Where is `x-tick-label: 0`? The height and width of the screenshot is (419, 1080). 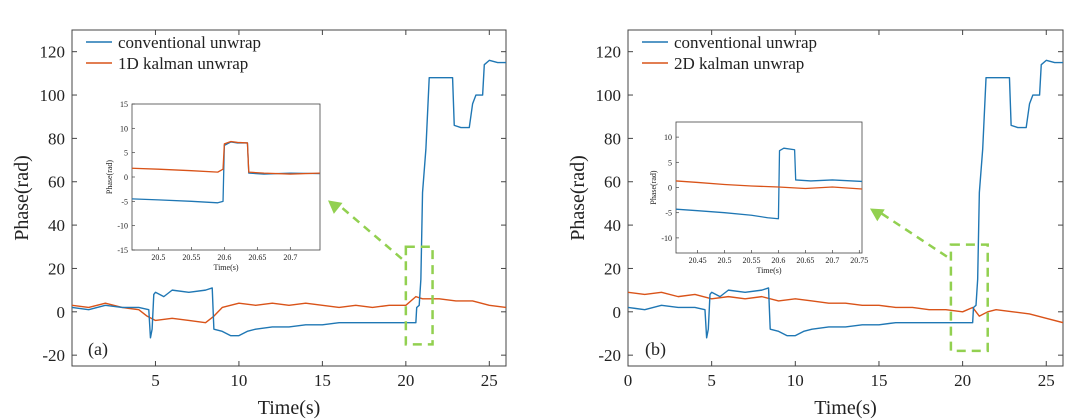 x-tick-label: 0 is located at coordinates (628, 380).